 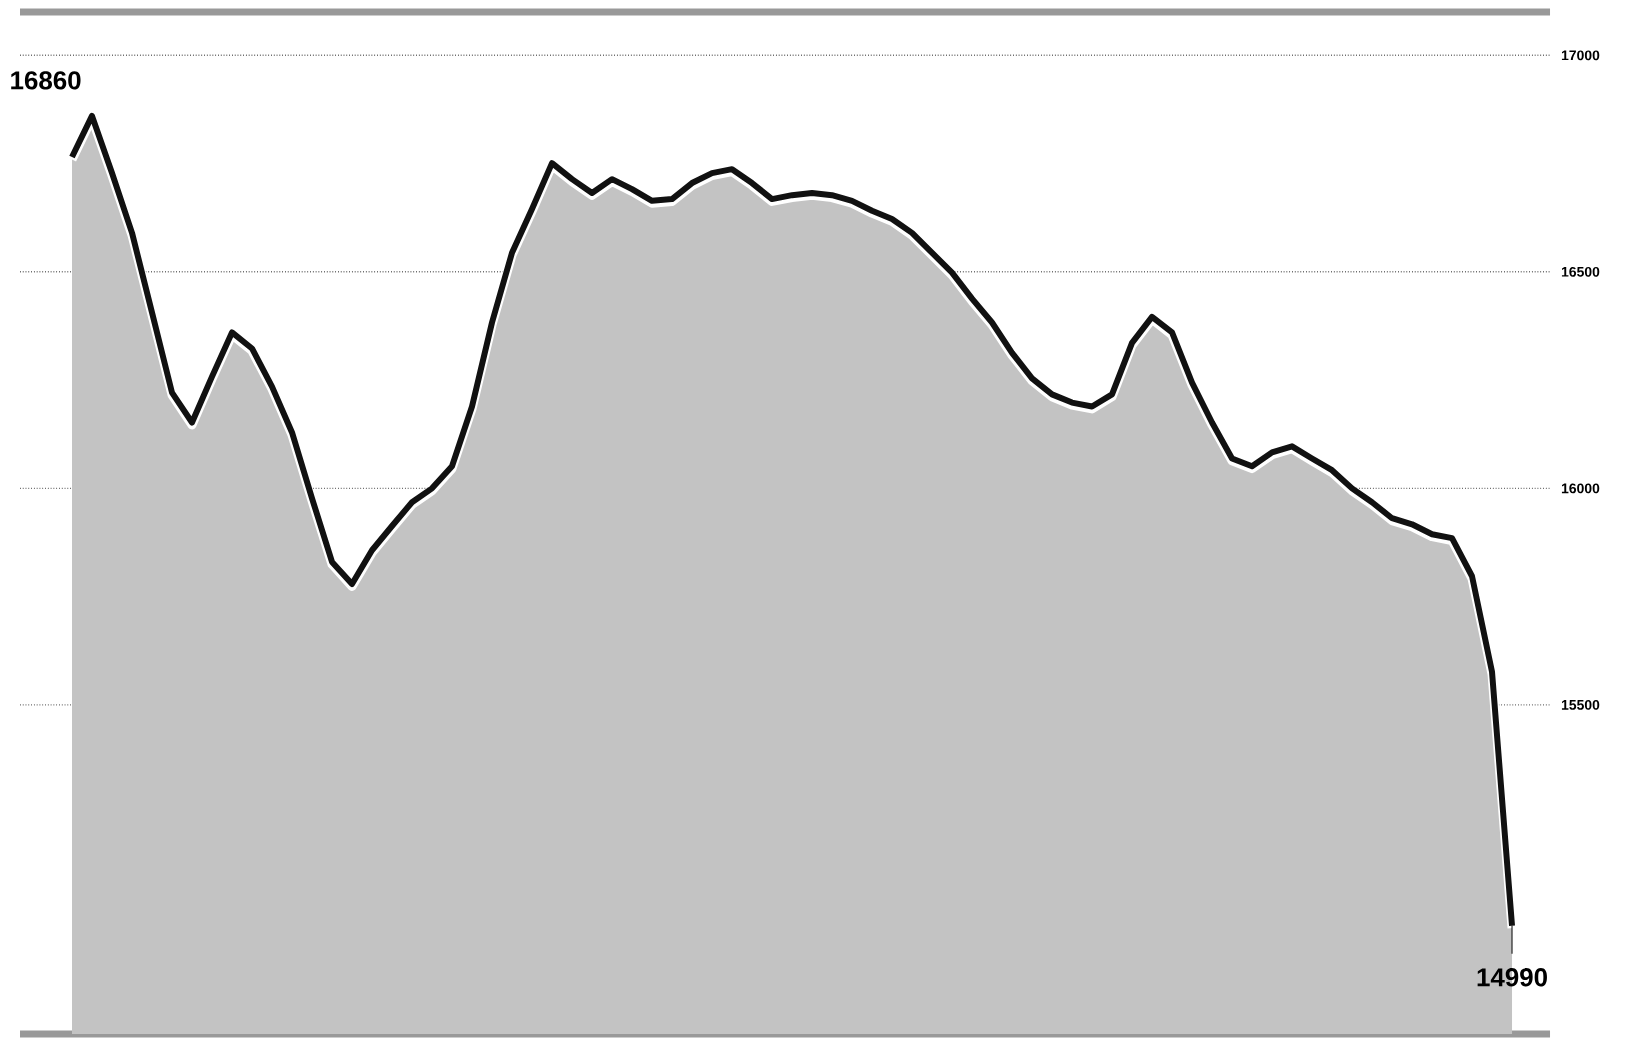 I want to click on annotation: 16860, so click(x=46, y=80).